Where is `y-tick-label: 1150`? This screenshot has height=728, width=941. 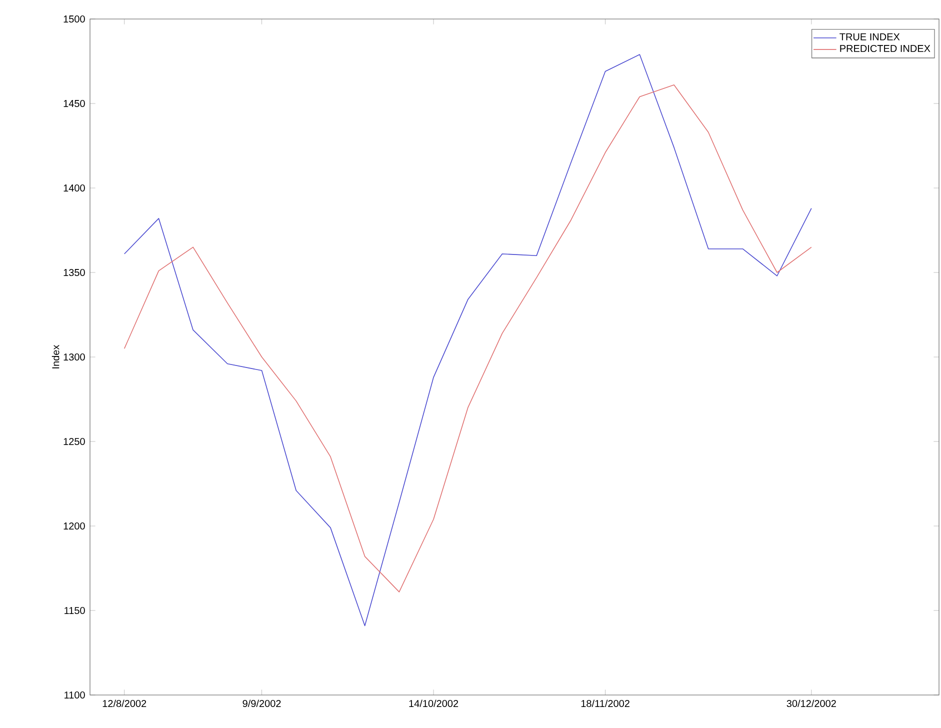 y-tick-label: 1150 is located at coordinates (74, 610).